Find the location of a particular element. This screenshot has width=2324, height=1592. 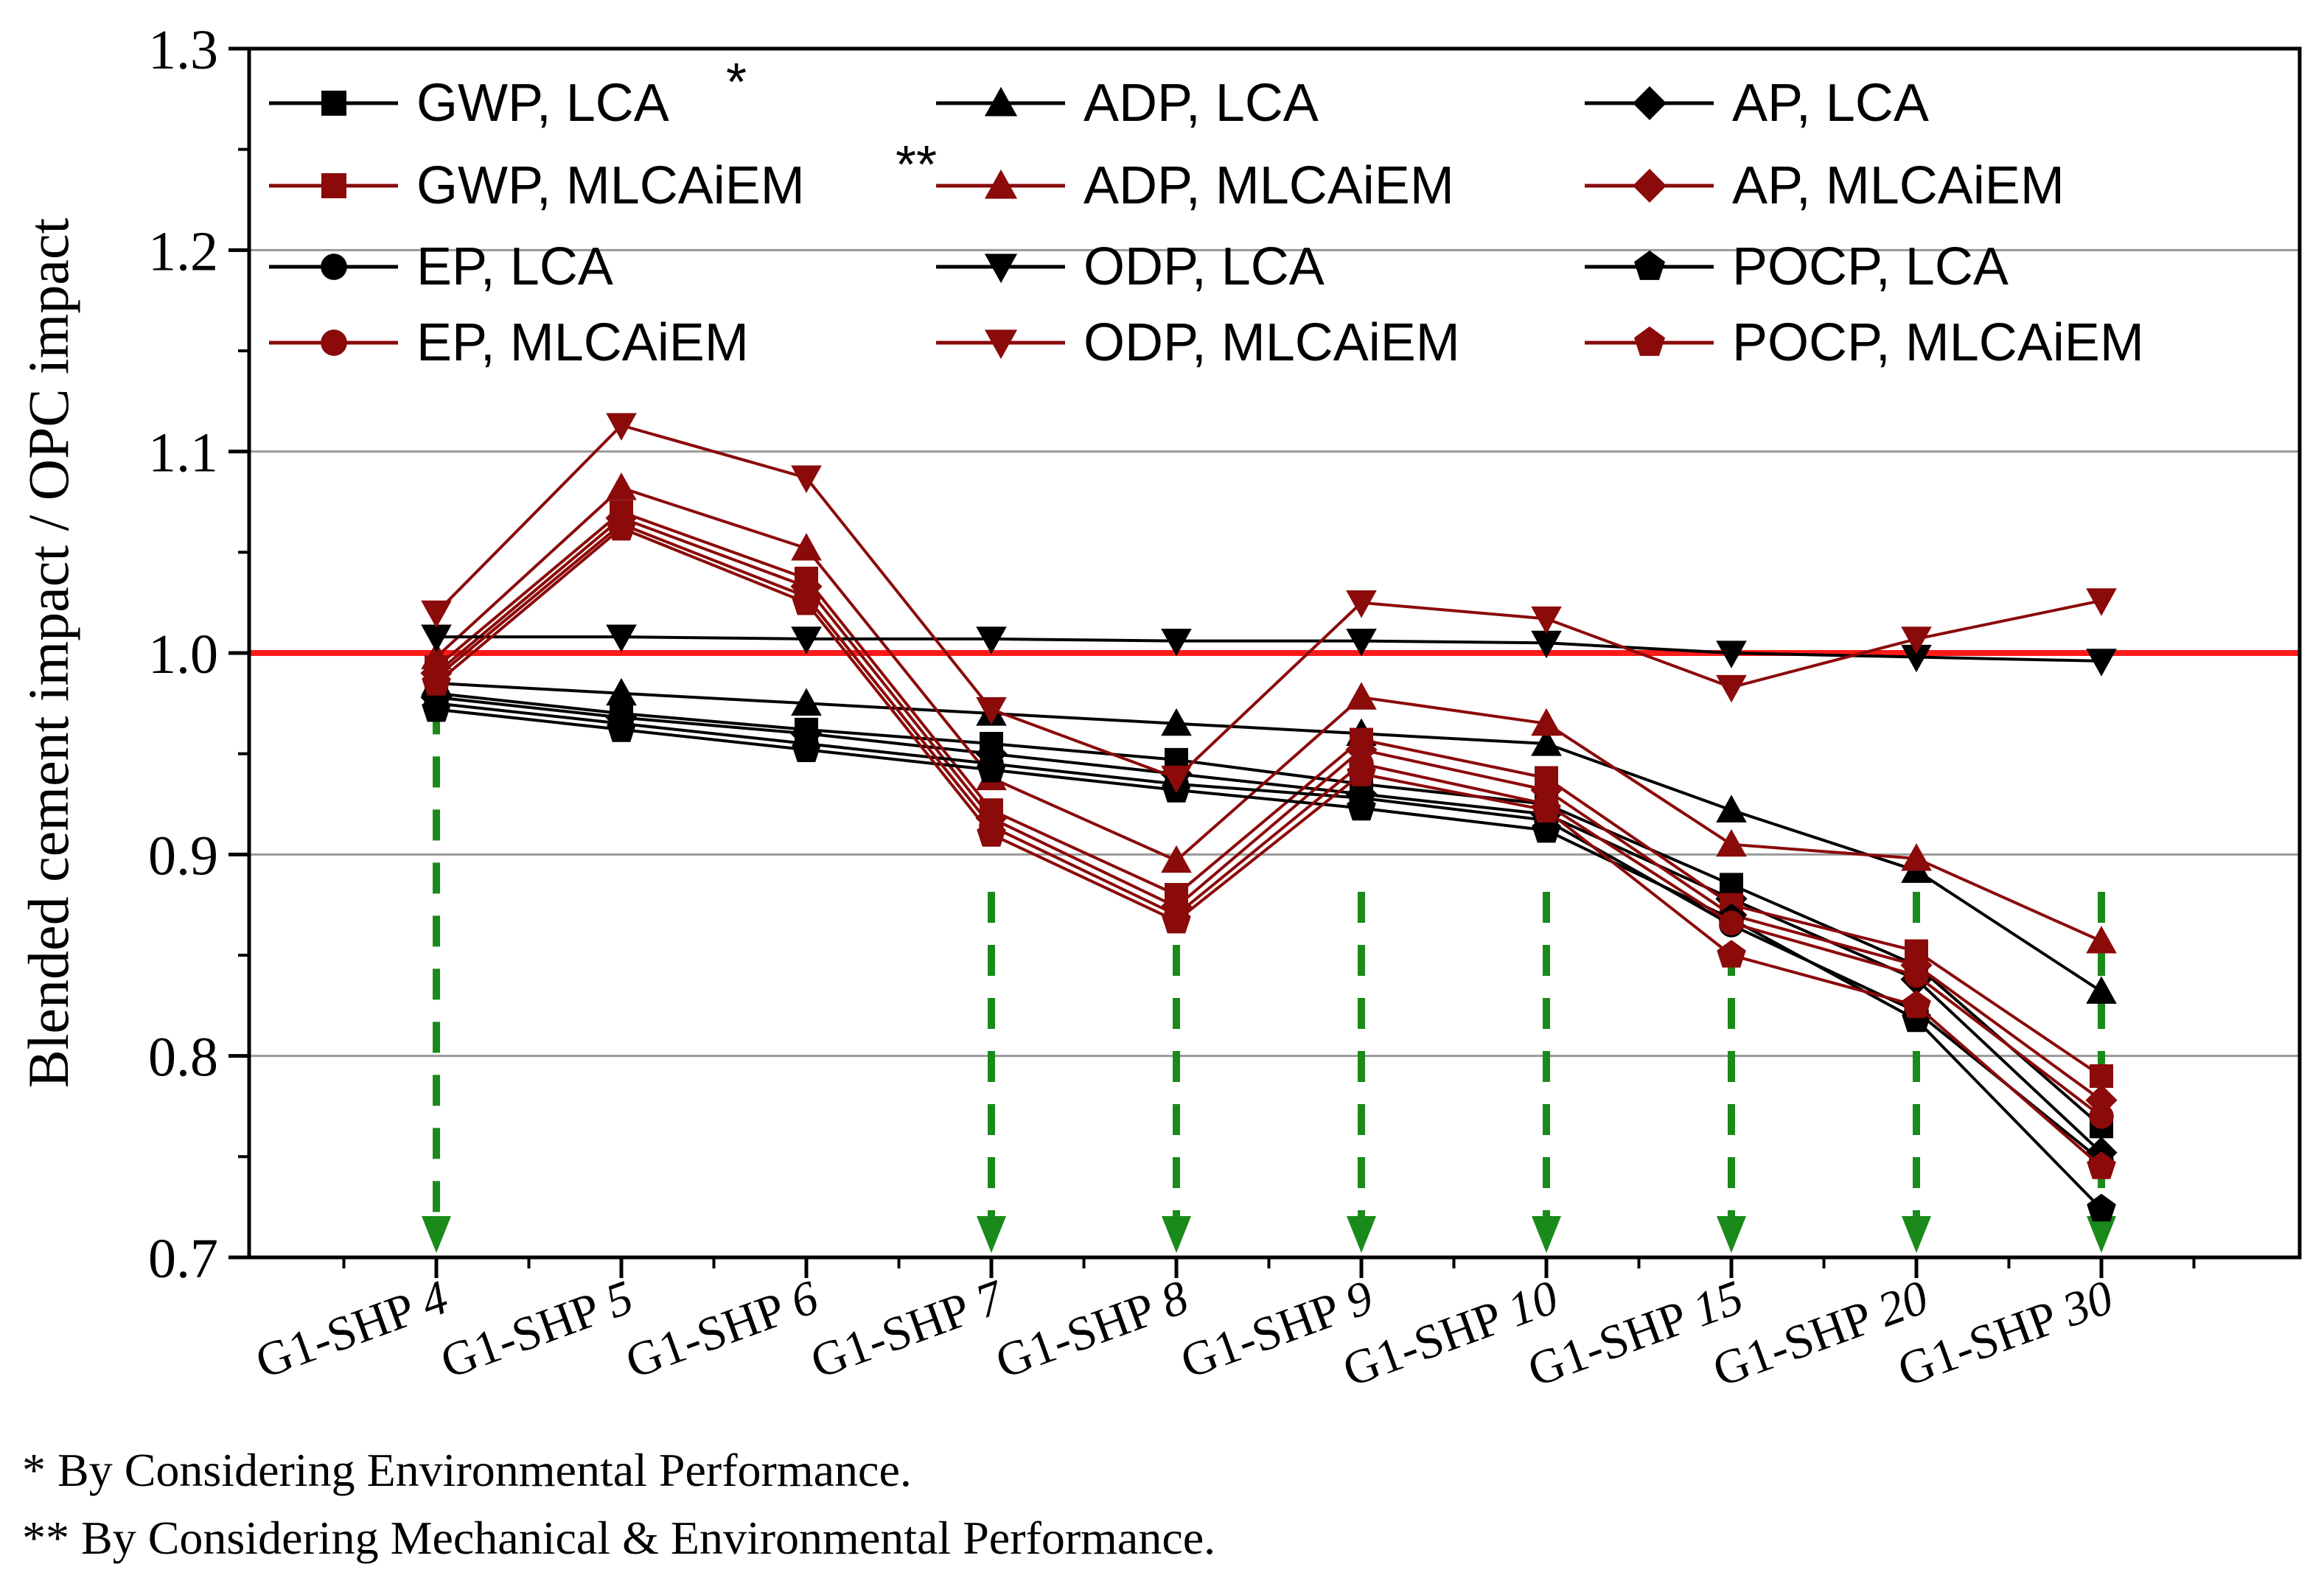

legend-item-6: EP, LCA is located at coordinates (441, 266).